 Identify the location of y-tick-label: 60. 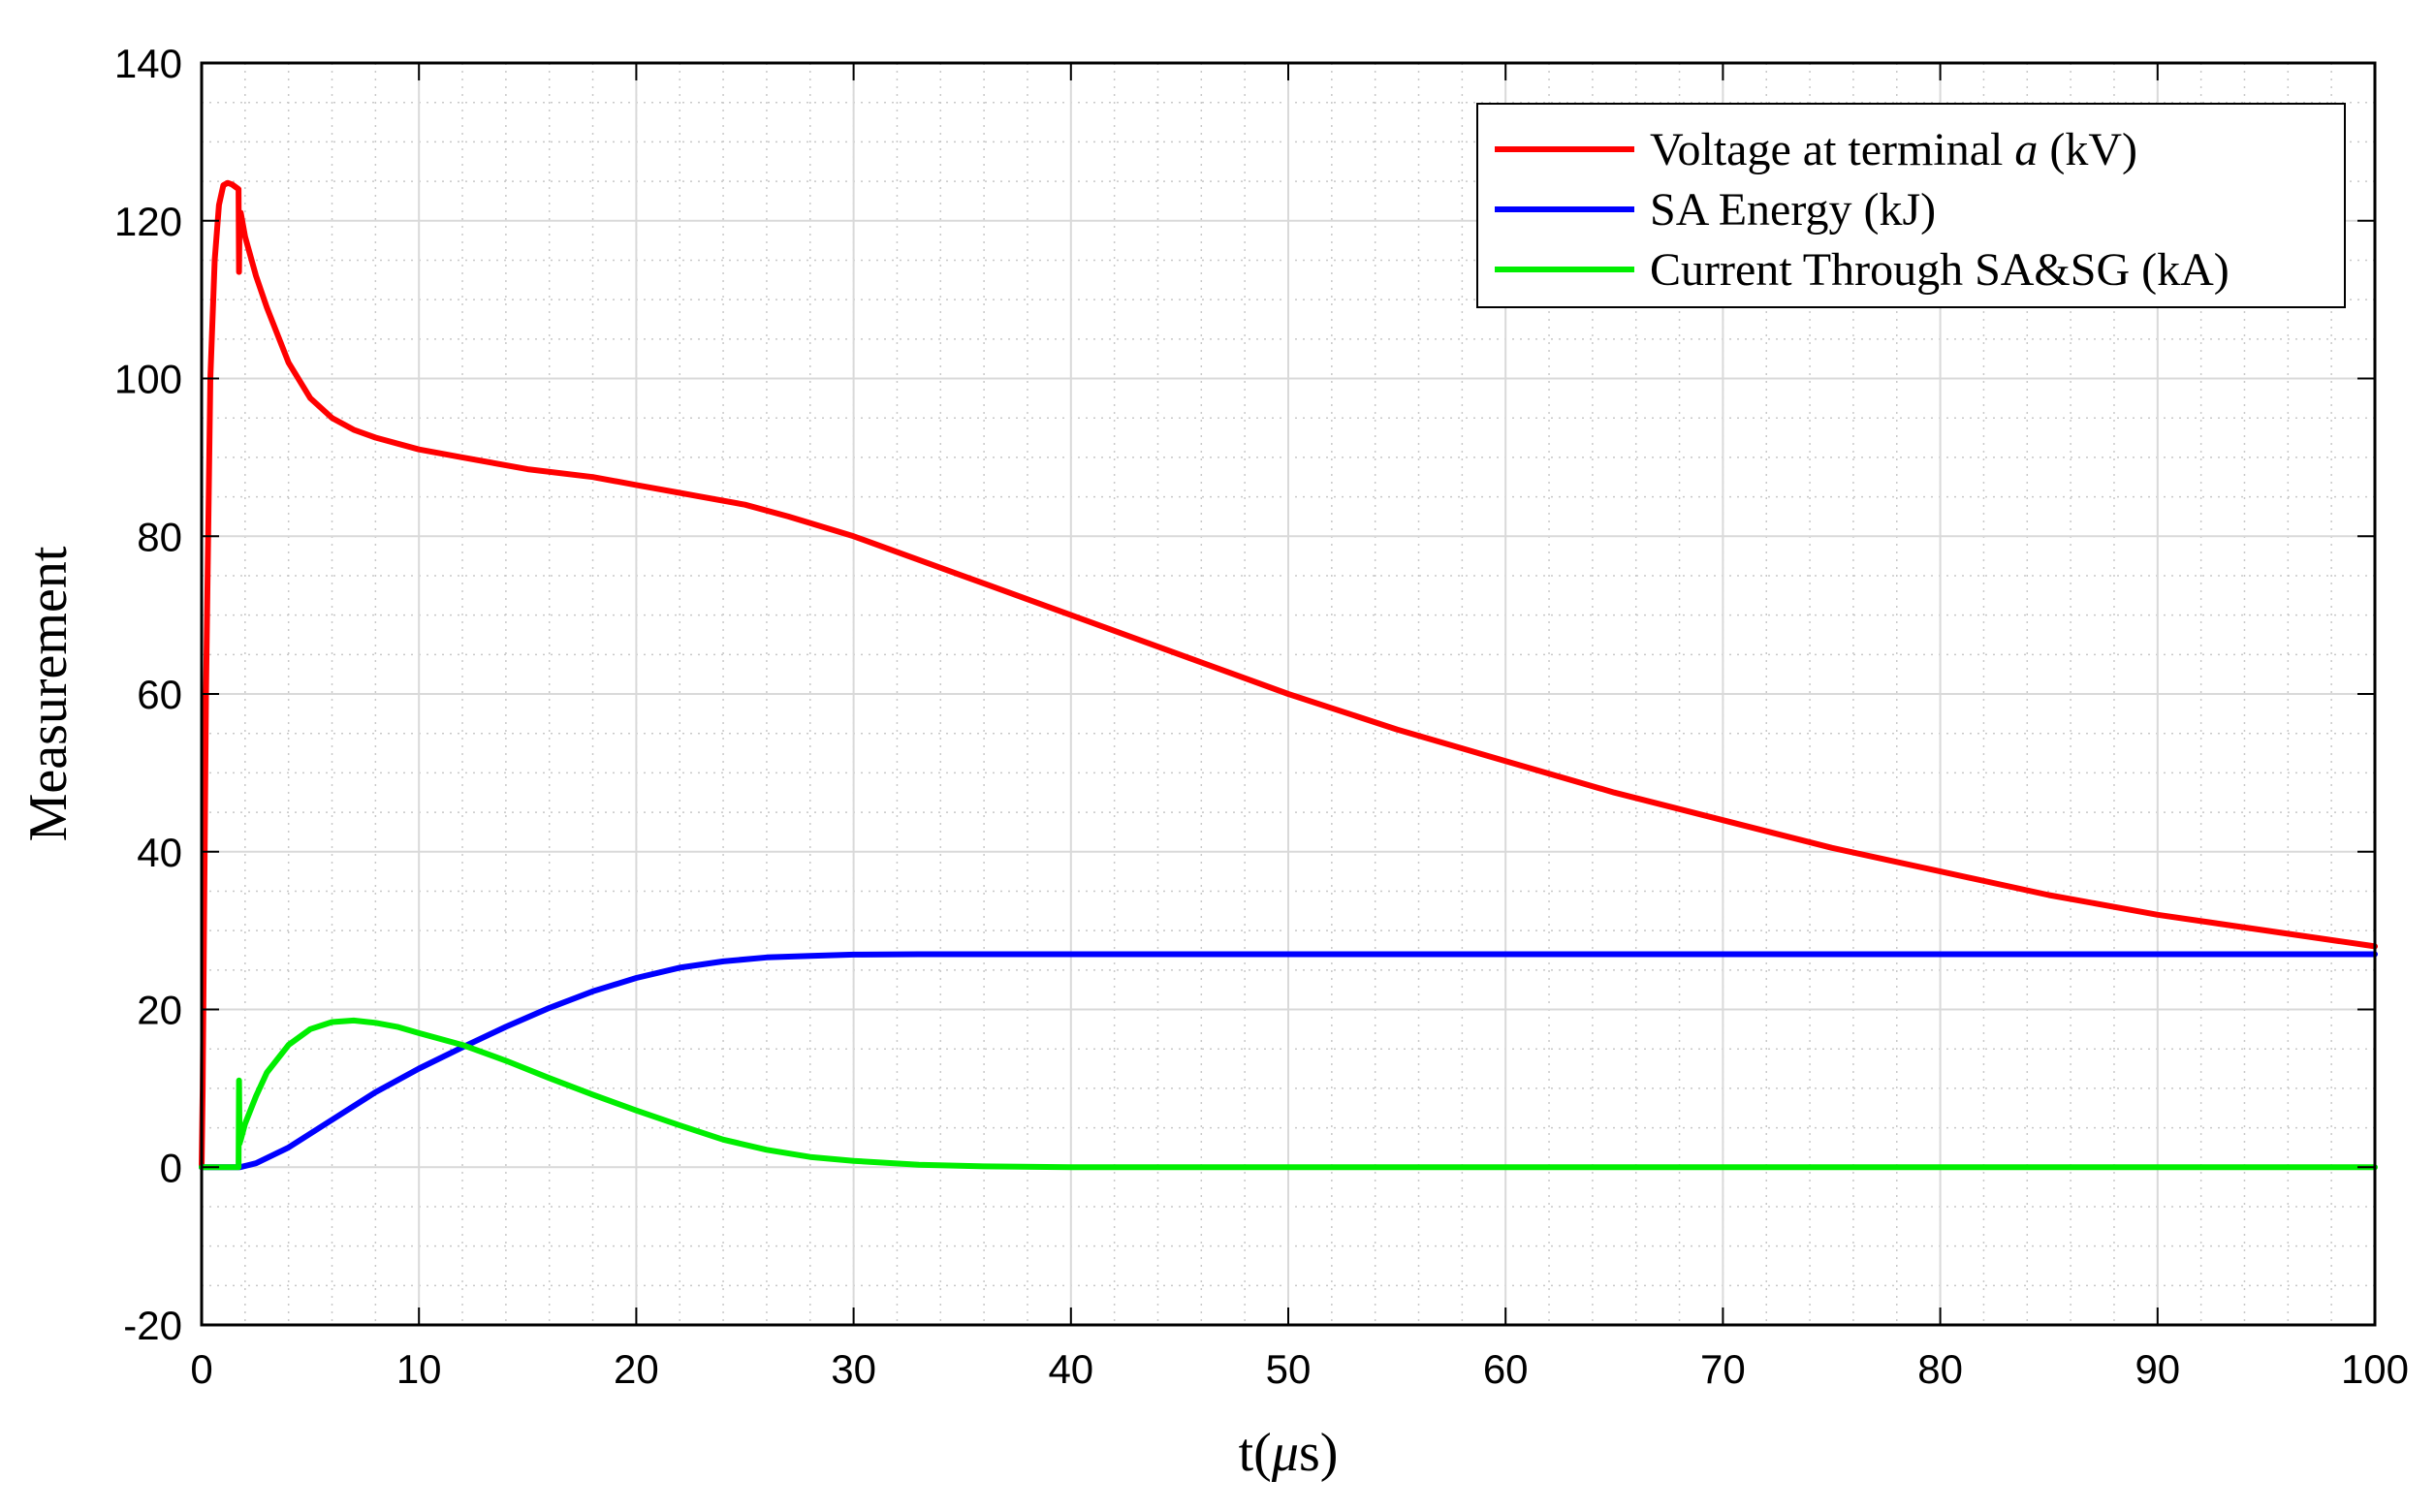
(159, 695).